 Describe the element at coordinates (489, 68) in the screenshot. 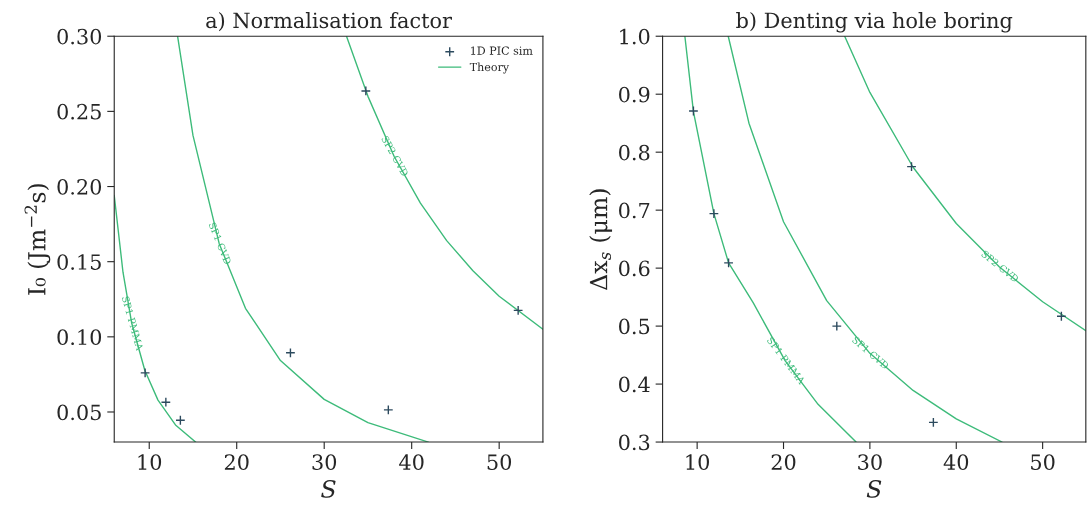

I see `legend-label: Theory` at that location.